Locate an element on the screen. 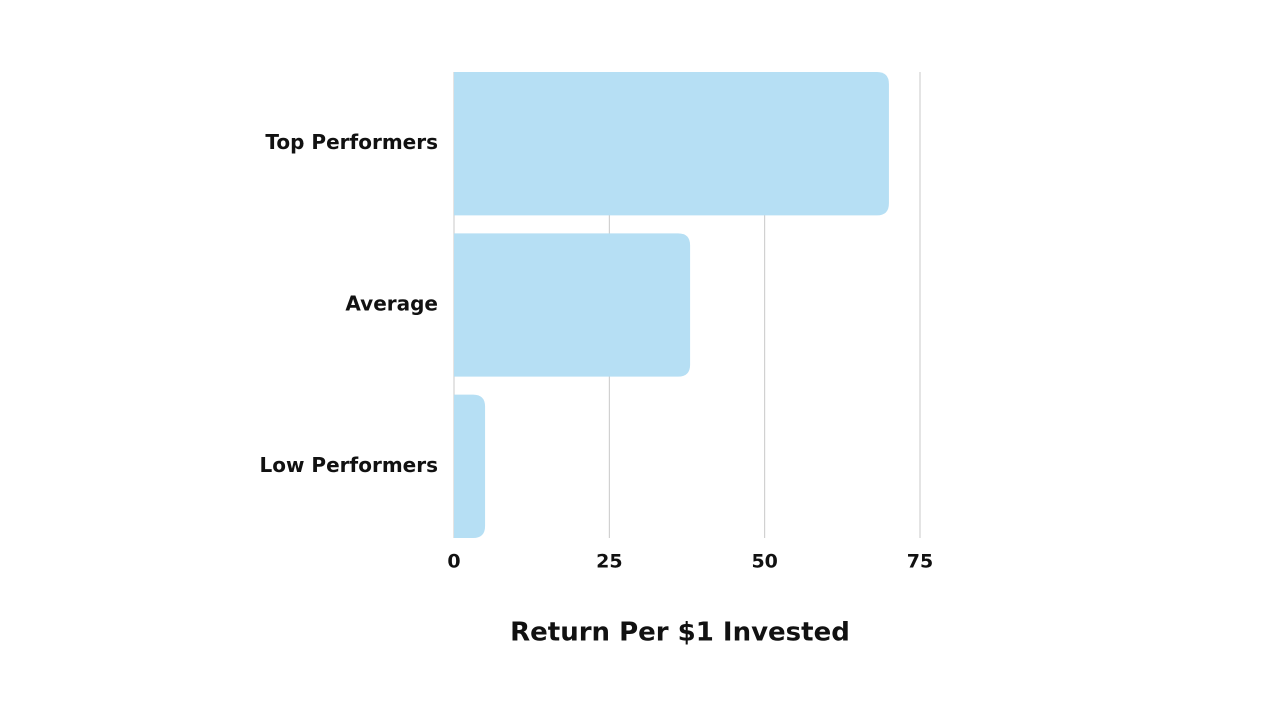 Image resolution: width=1280 pixels, height=720 pixels. y-tick-label: Average is located at coordinates (391, 304).